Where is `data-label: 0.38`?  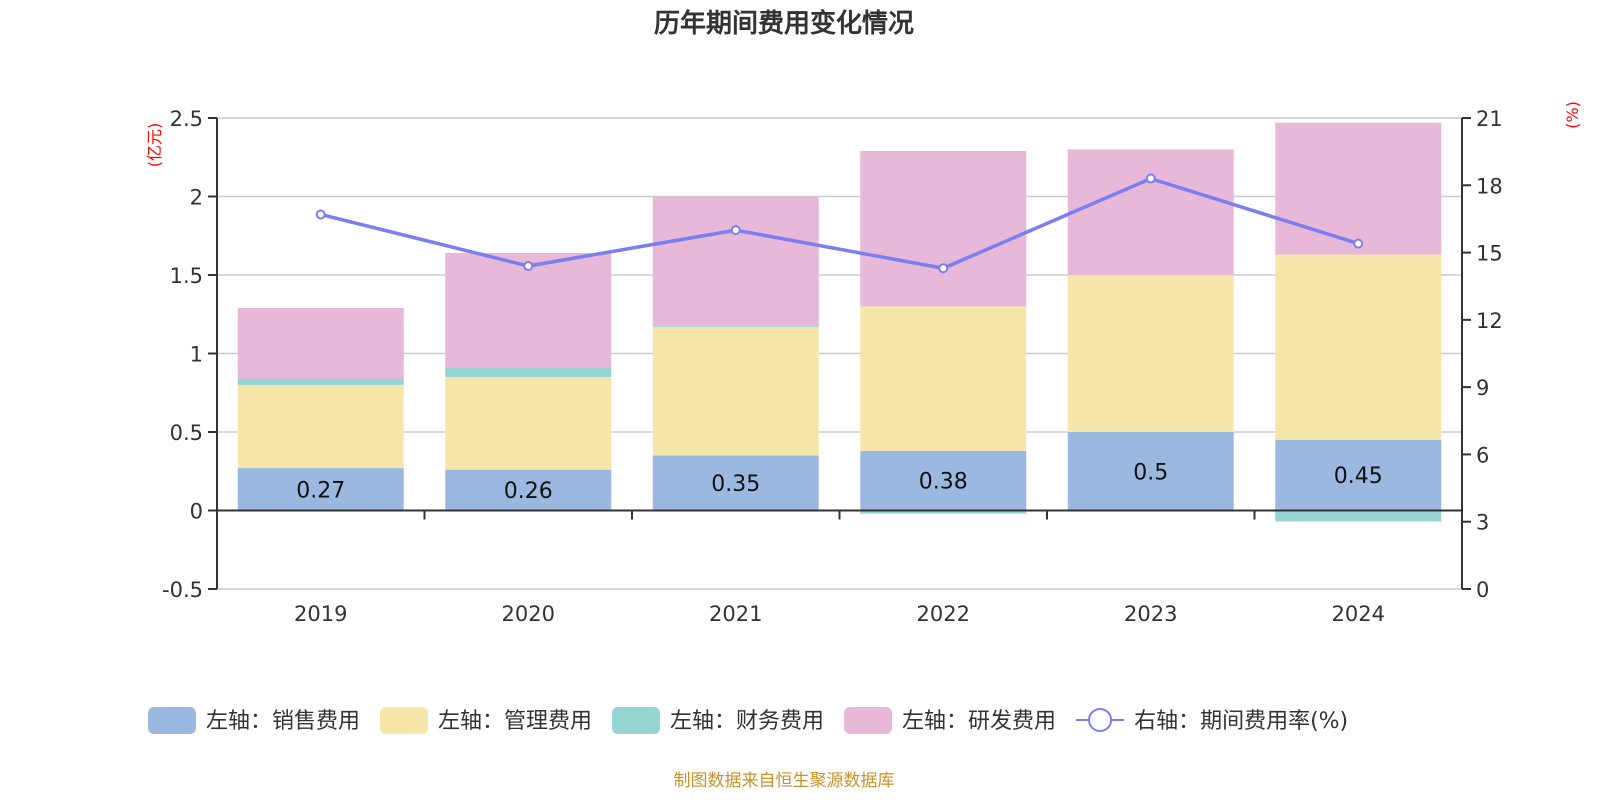
data-label: 0.38 is located at coordinates (943, 482).